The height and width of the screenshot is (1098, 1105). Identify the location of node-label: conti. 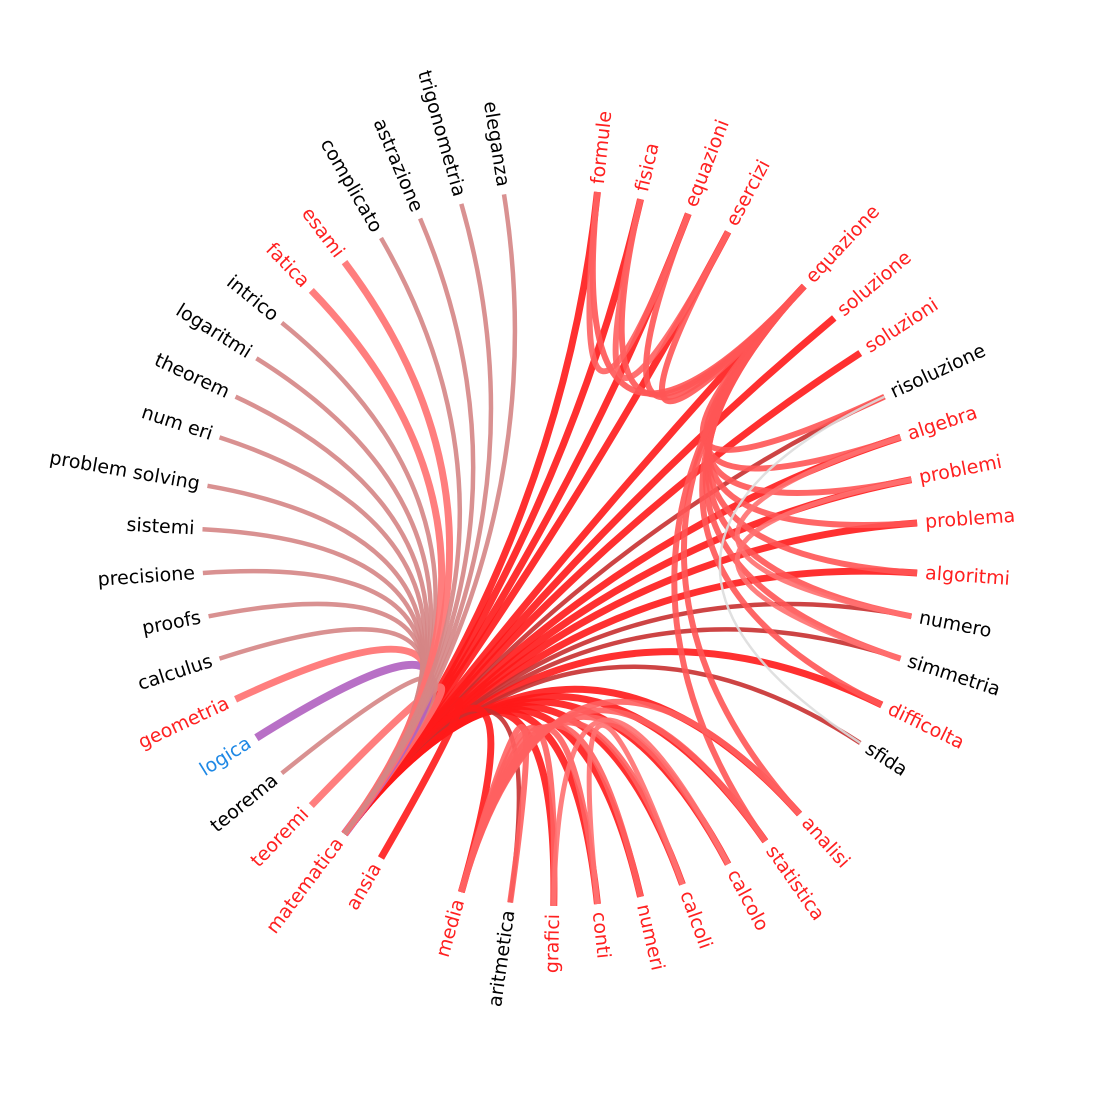
(601, 935).